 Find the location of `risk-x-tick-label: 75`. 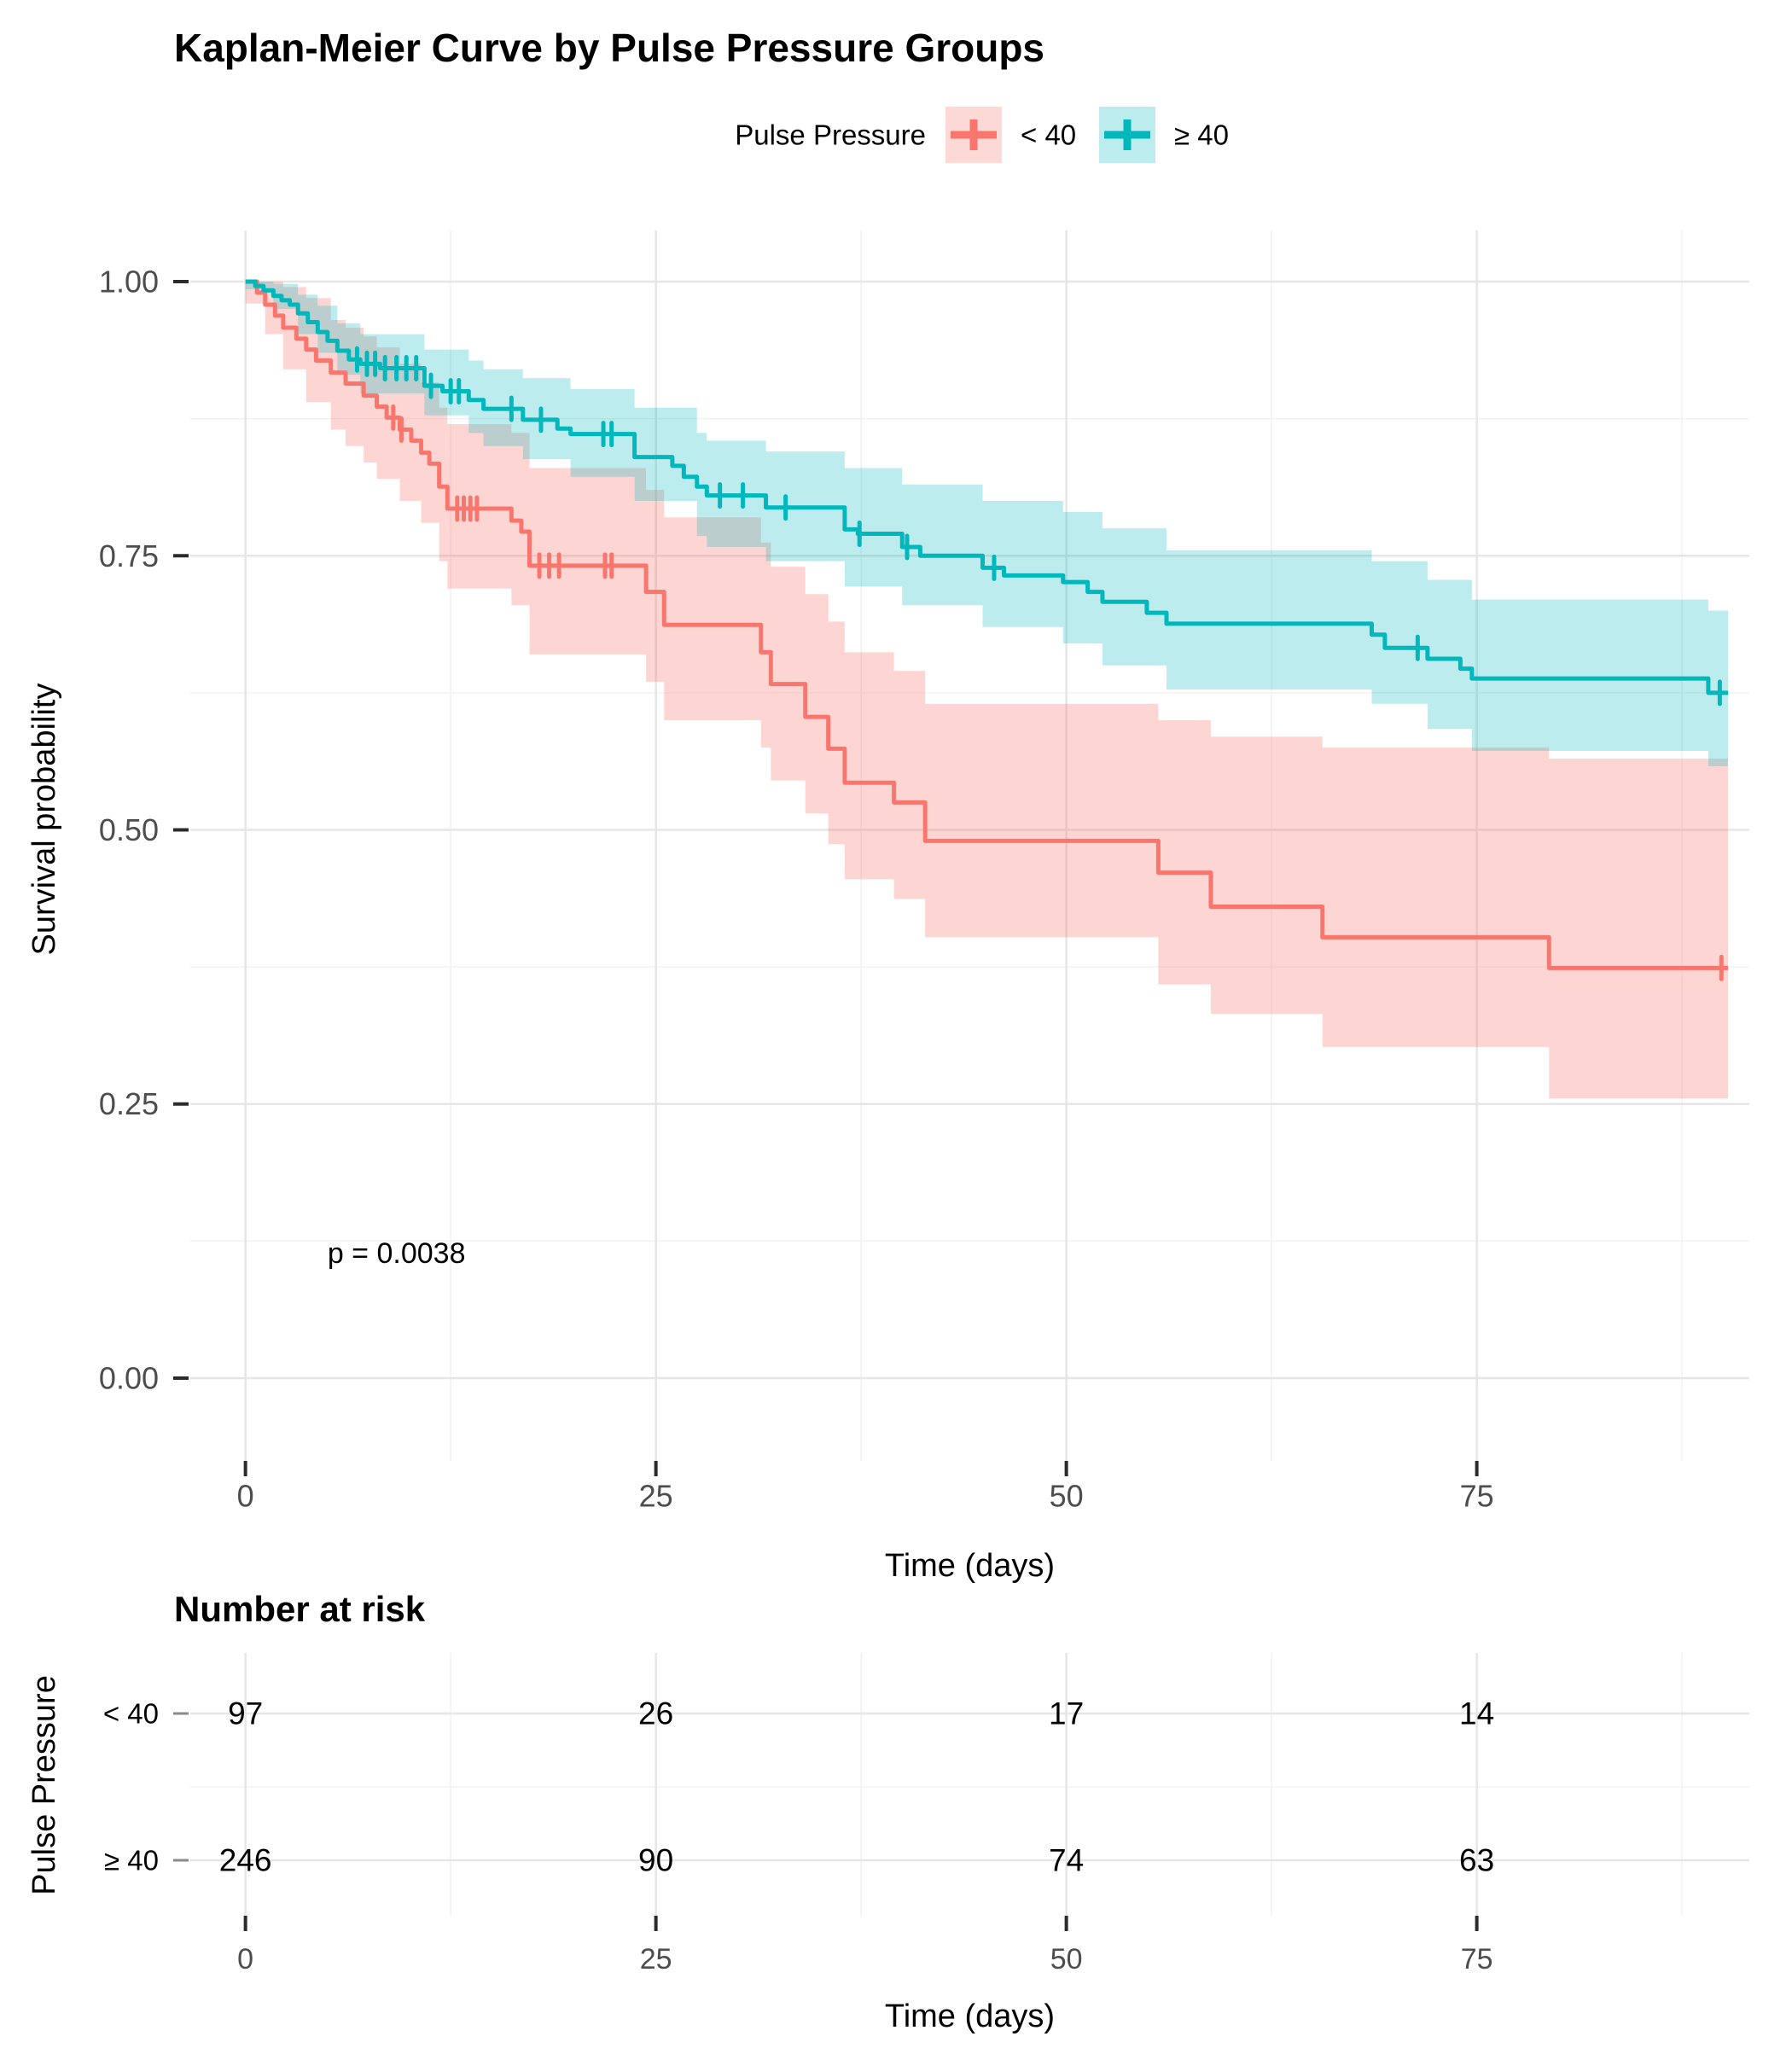

risk-x-tick-label: 75 is located at coordinates (1477, 1959).